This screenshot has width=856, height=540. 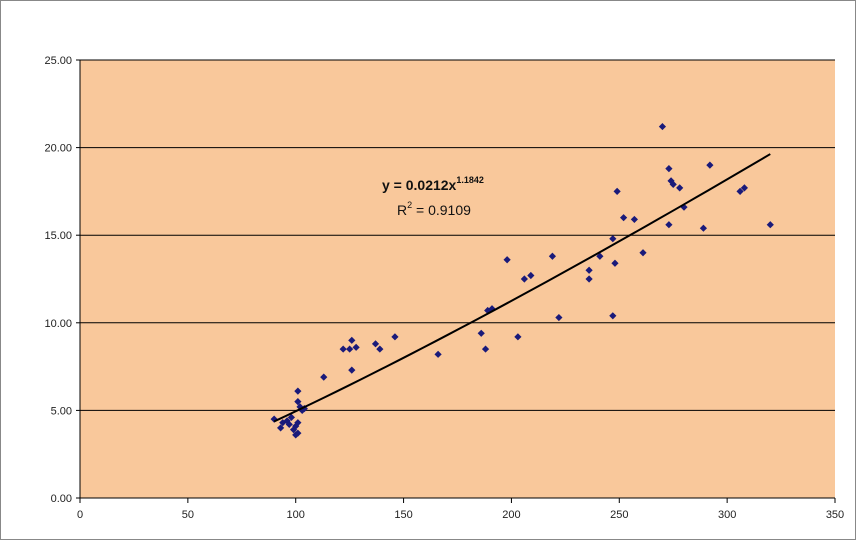 I want to click on y-tick-label: 0.00, so click(x=61, y=499).